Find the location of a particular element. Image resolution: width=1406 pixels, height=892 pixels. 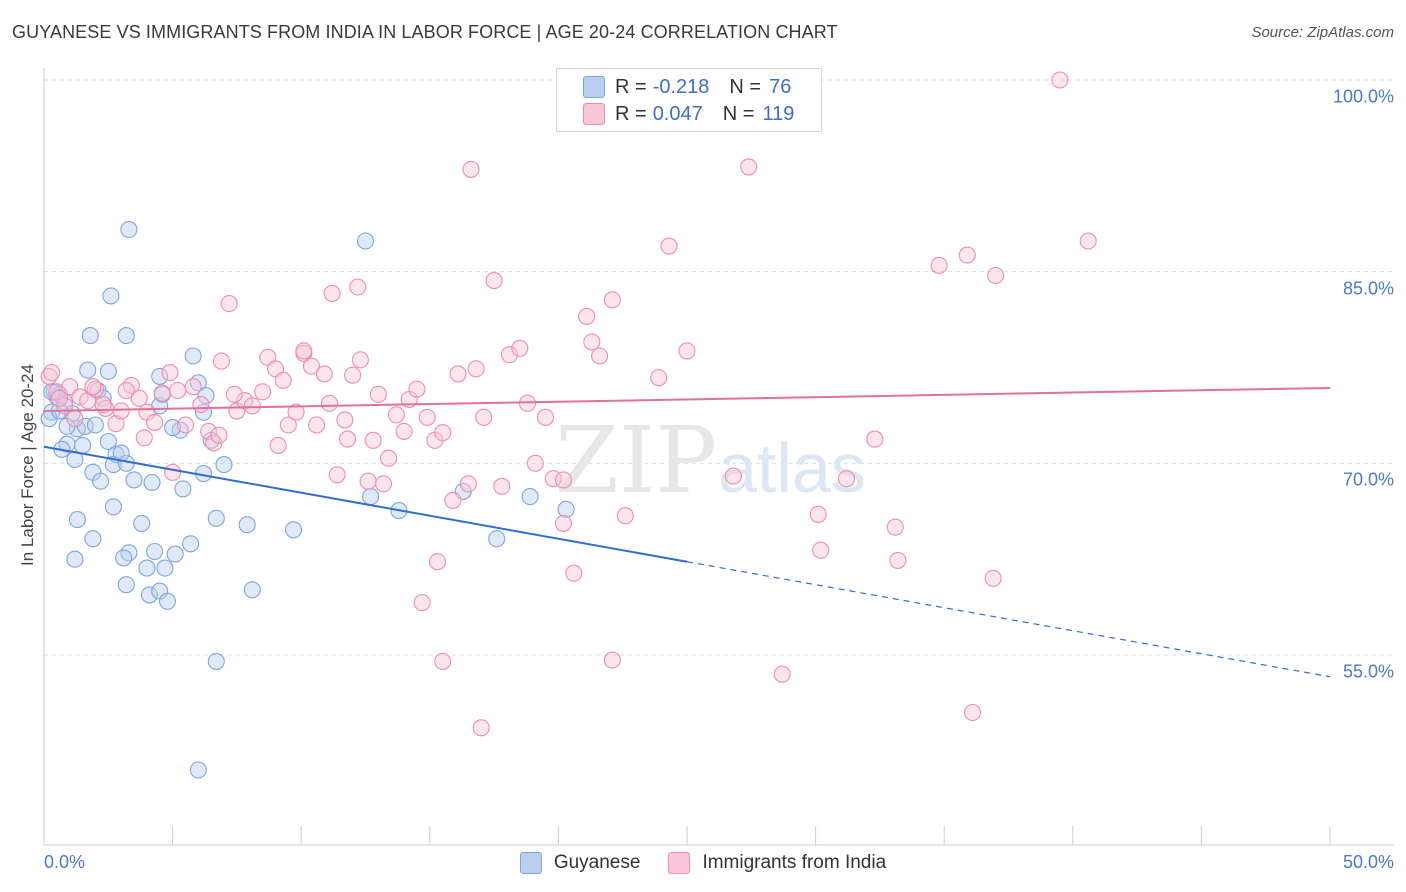

legend-row-india: R = 0.047 N = 119 is located at coordinates (688, 114).